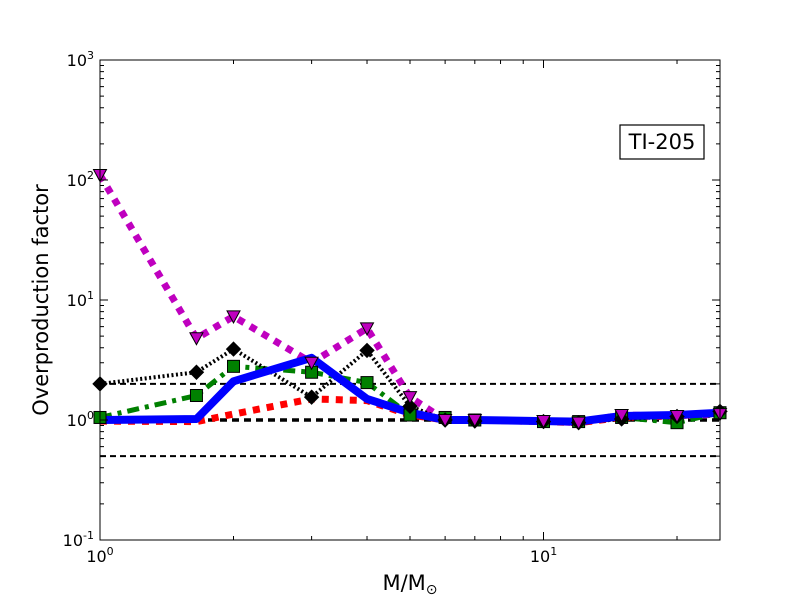  Describe the element at coordinates (80, 179) in the screenshot. I see `y-tick-label: 10²` at that location.